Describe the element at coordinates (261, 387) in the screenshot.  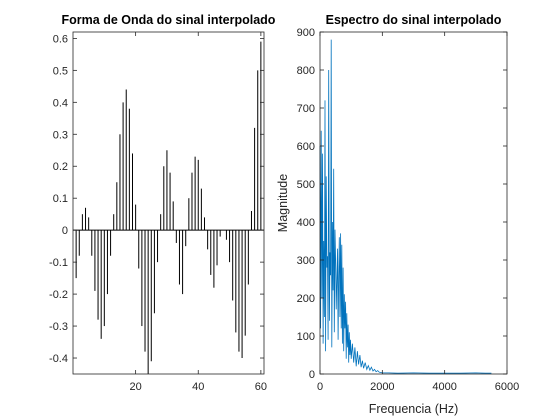
I see `waveform-x-tick-label: 60` at that location.